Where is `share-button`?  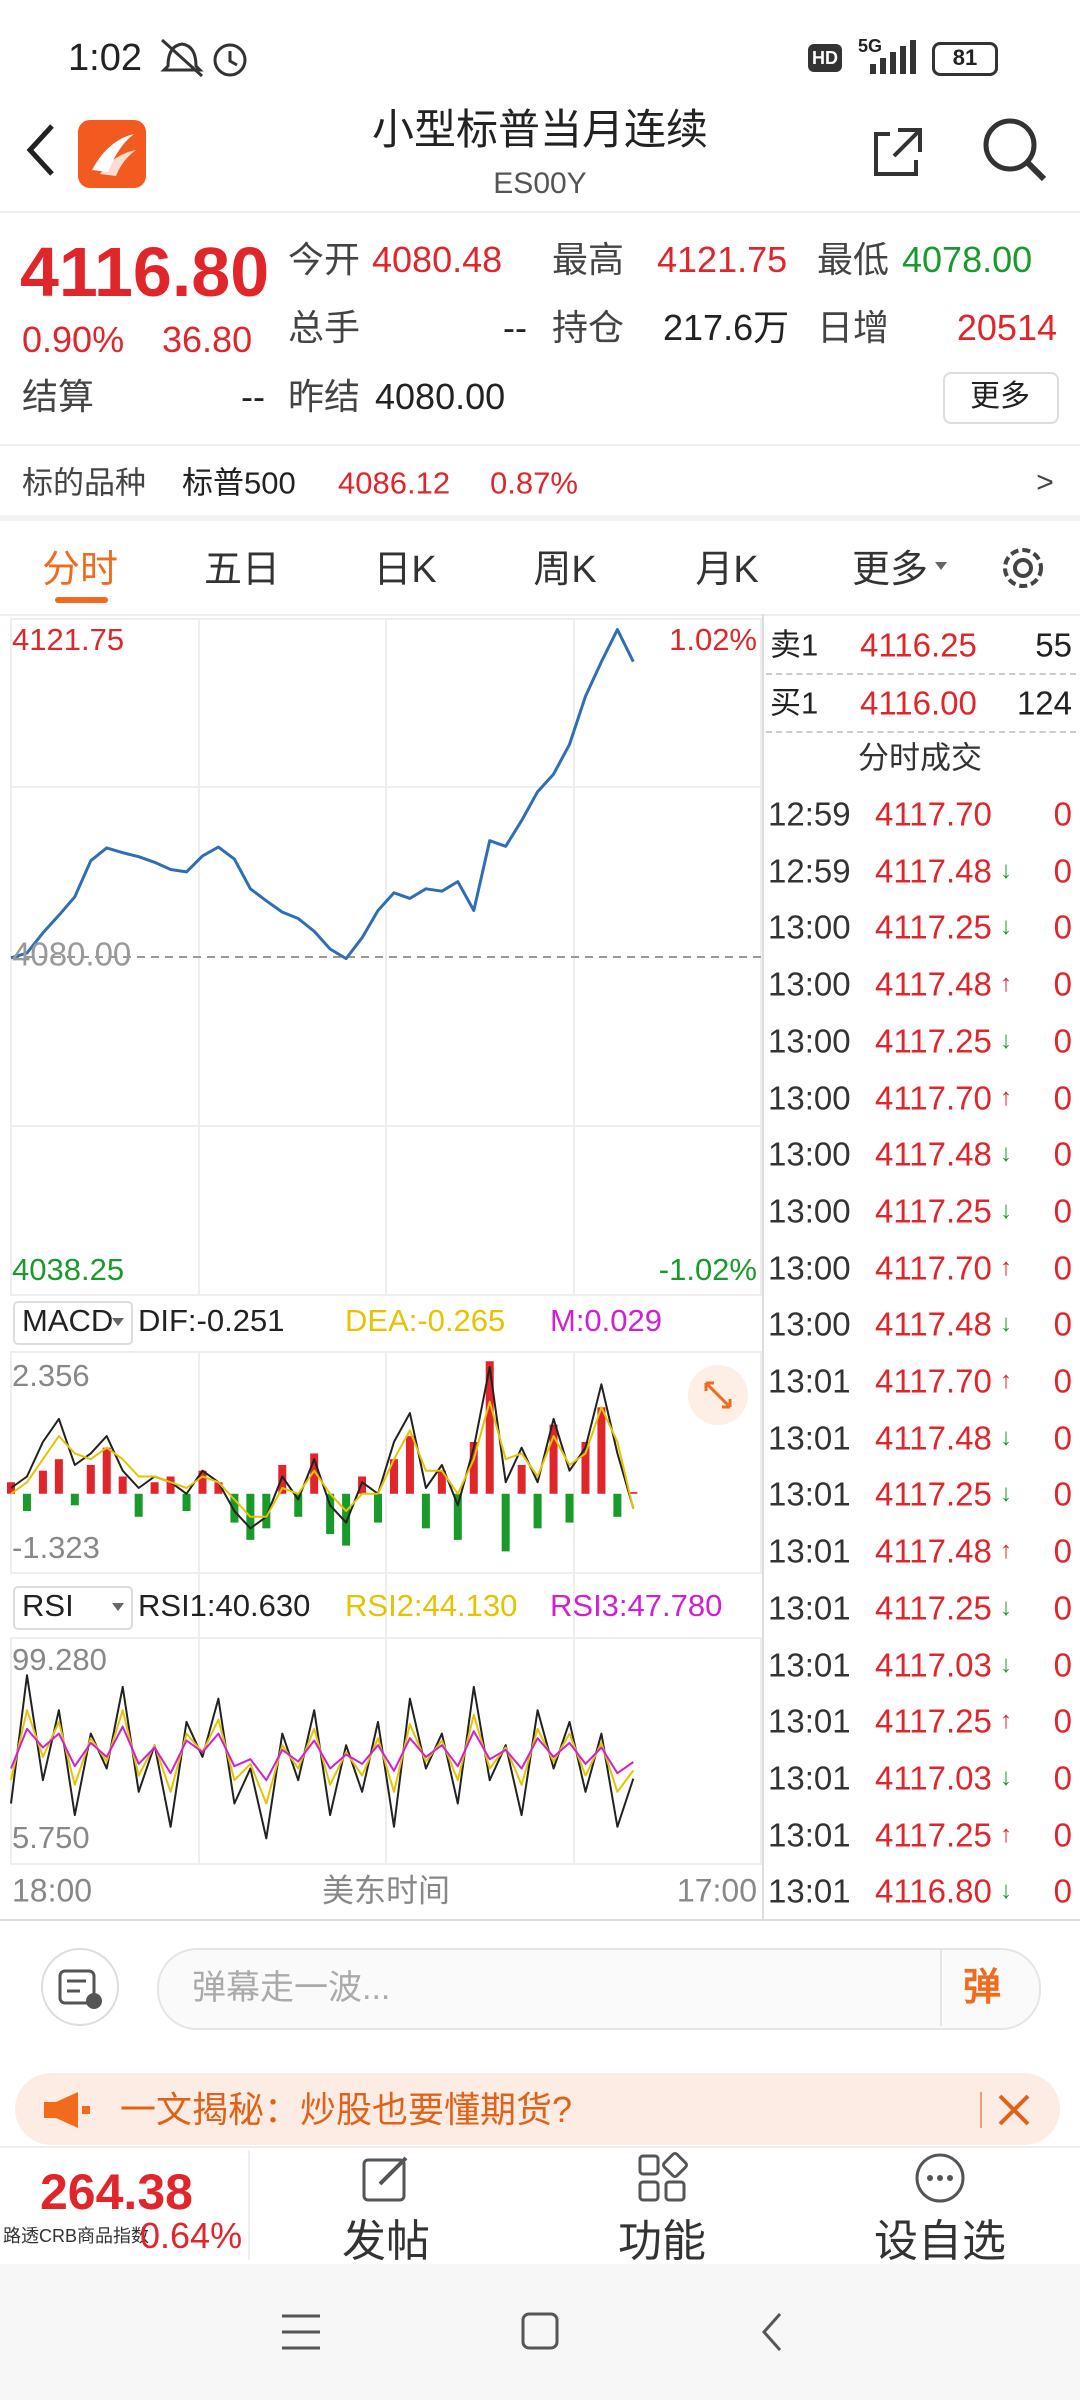 share-button is located at coordinates (898, 152).